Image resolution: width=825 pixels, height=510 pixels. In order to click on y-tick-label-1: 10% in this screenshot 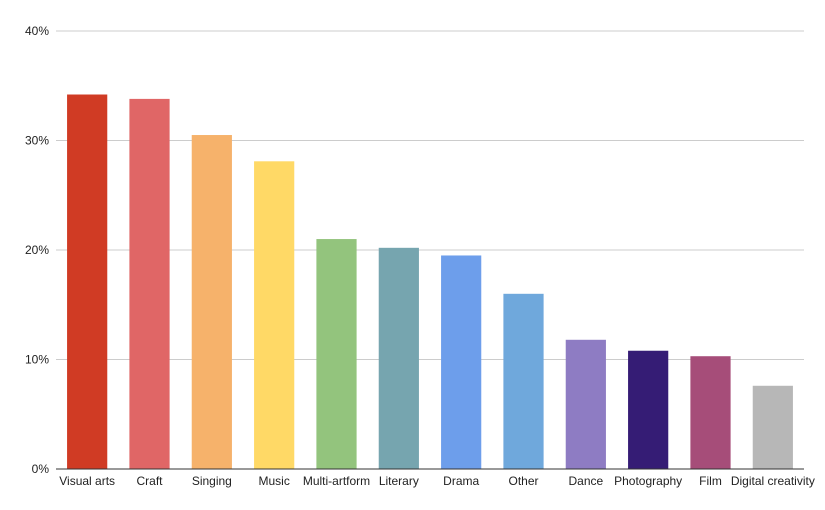, I will do `click(37, 360)`.